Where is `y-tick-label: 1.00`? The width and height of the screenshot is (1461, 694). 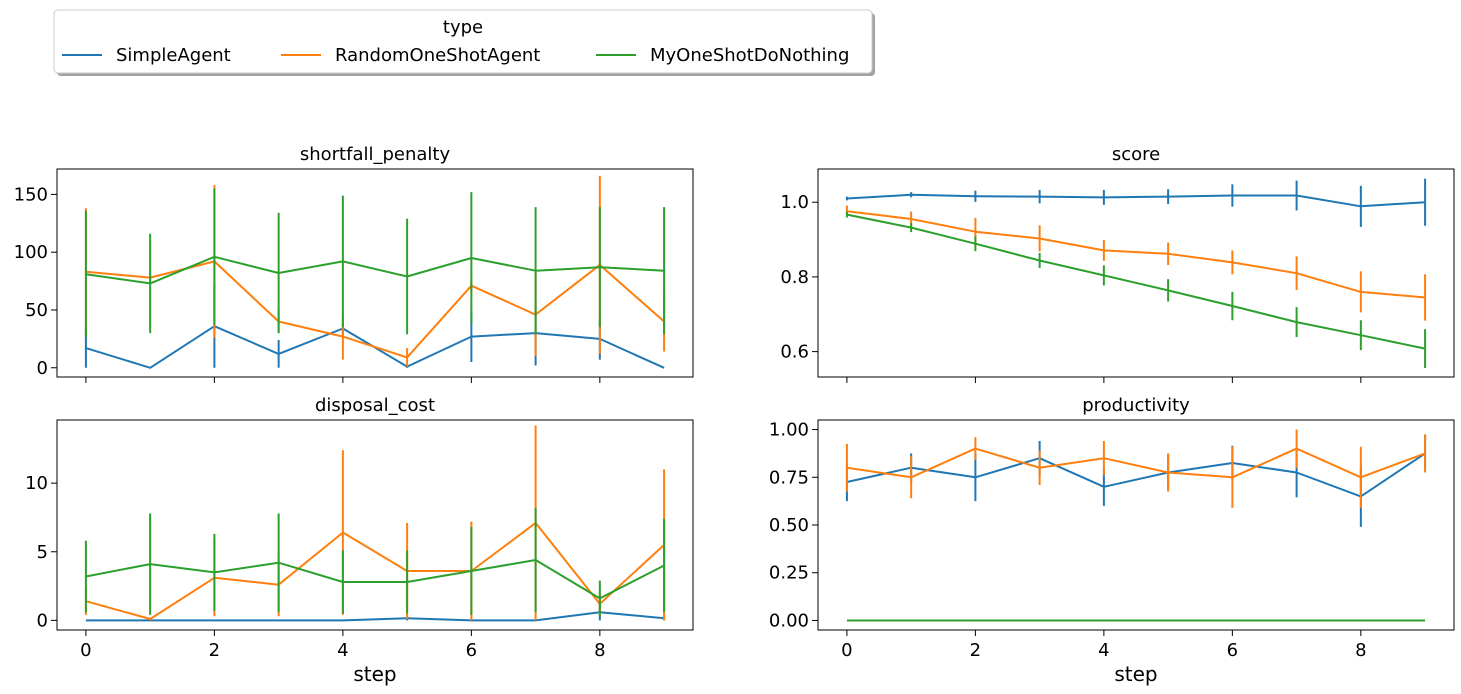 y-tick-label: 1.00 is located at coordinates (789, 430).